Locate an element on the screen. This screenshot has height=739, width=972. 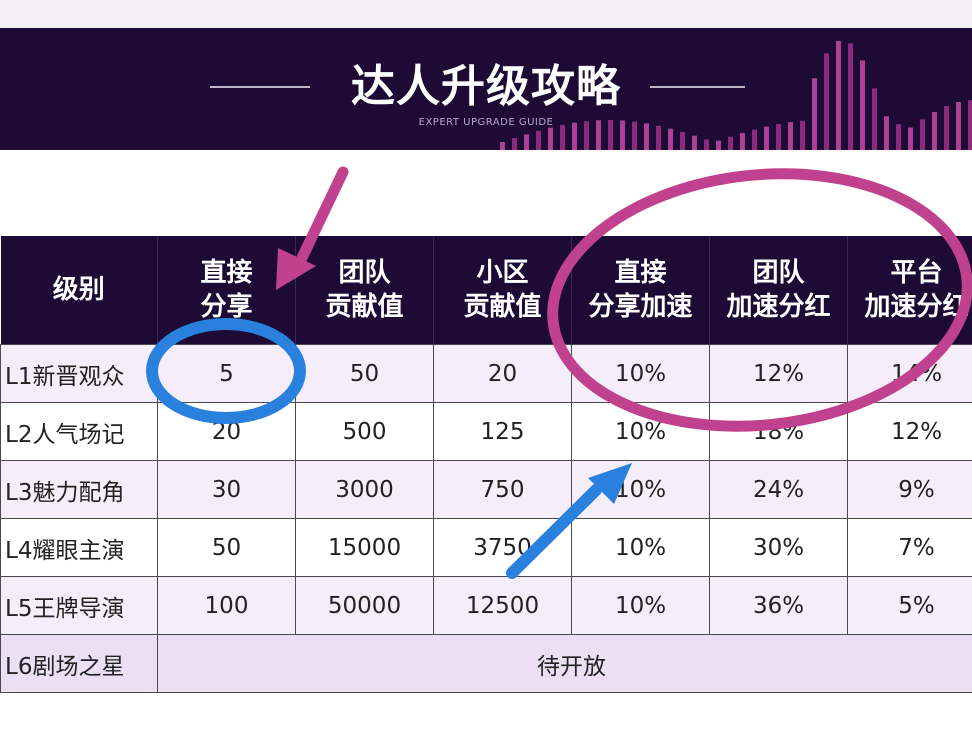
top-strip is located at coordinates (486, 14).